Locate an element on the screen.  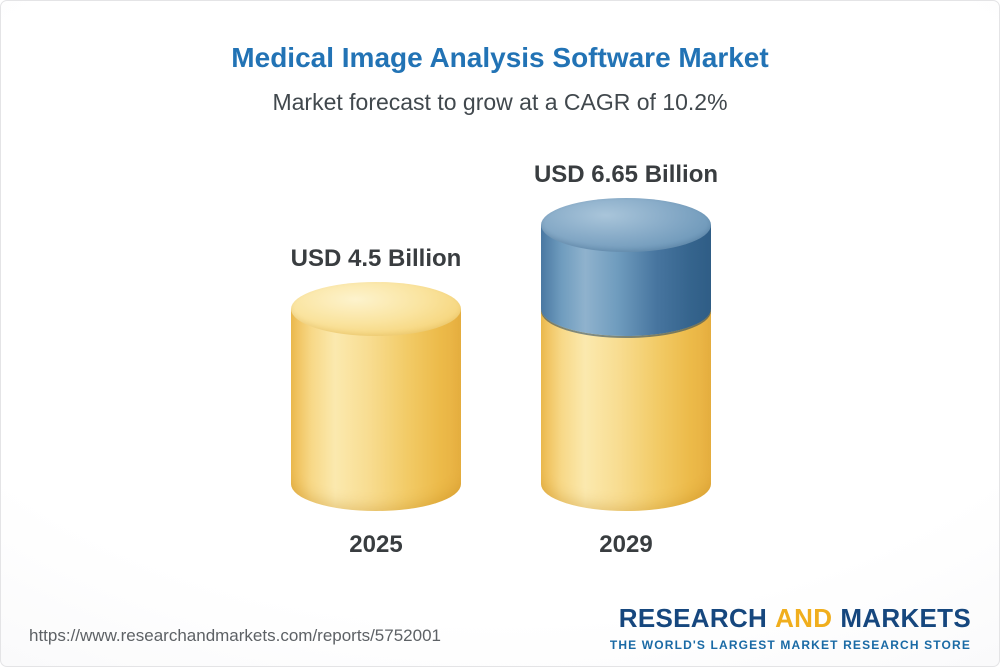
bar-2029-base-segment is located at coordinates (626, 409).